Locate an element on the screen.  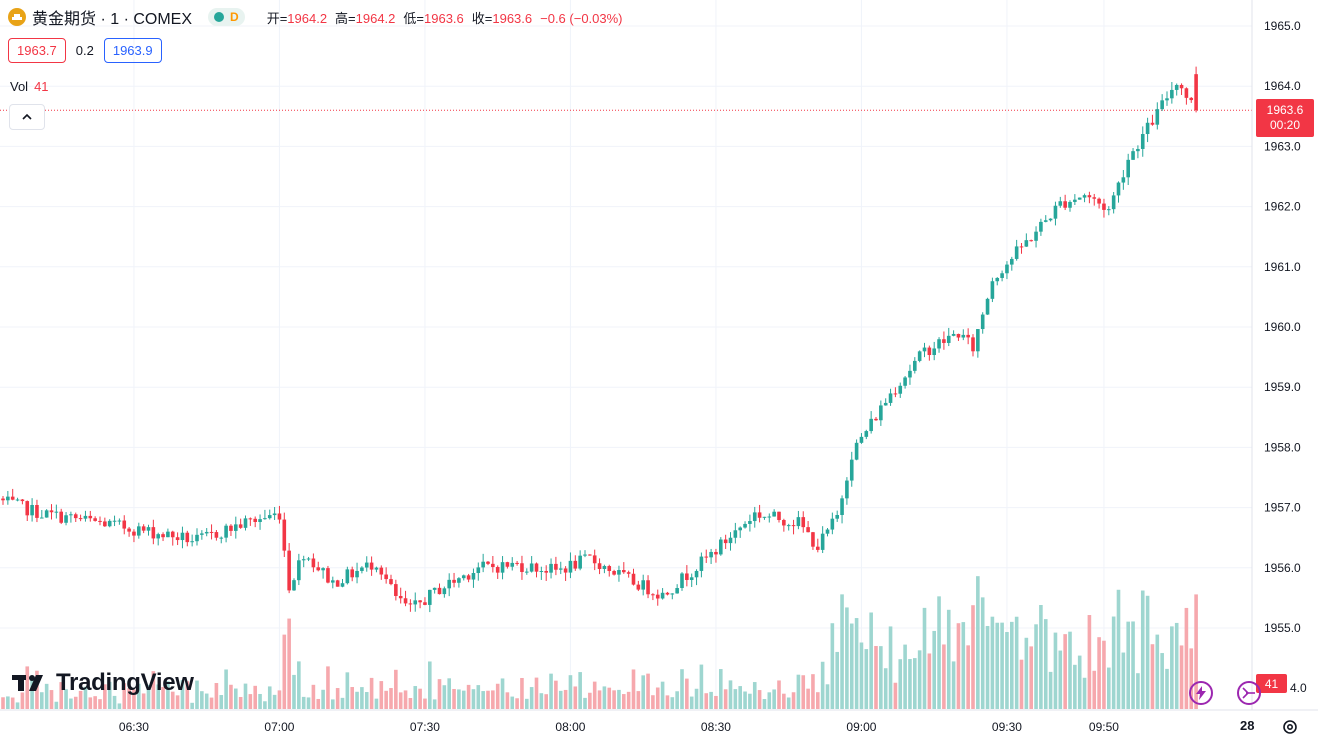
time-zone-label: 28 is located at coordinates (1247, 725).